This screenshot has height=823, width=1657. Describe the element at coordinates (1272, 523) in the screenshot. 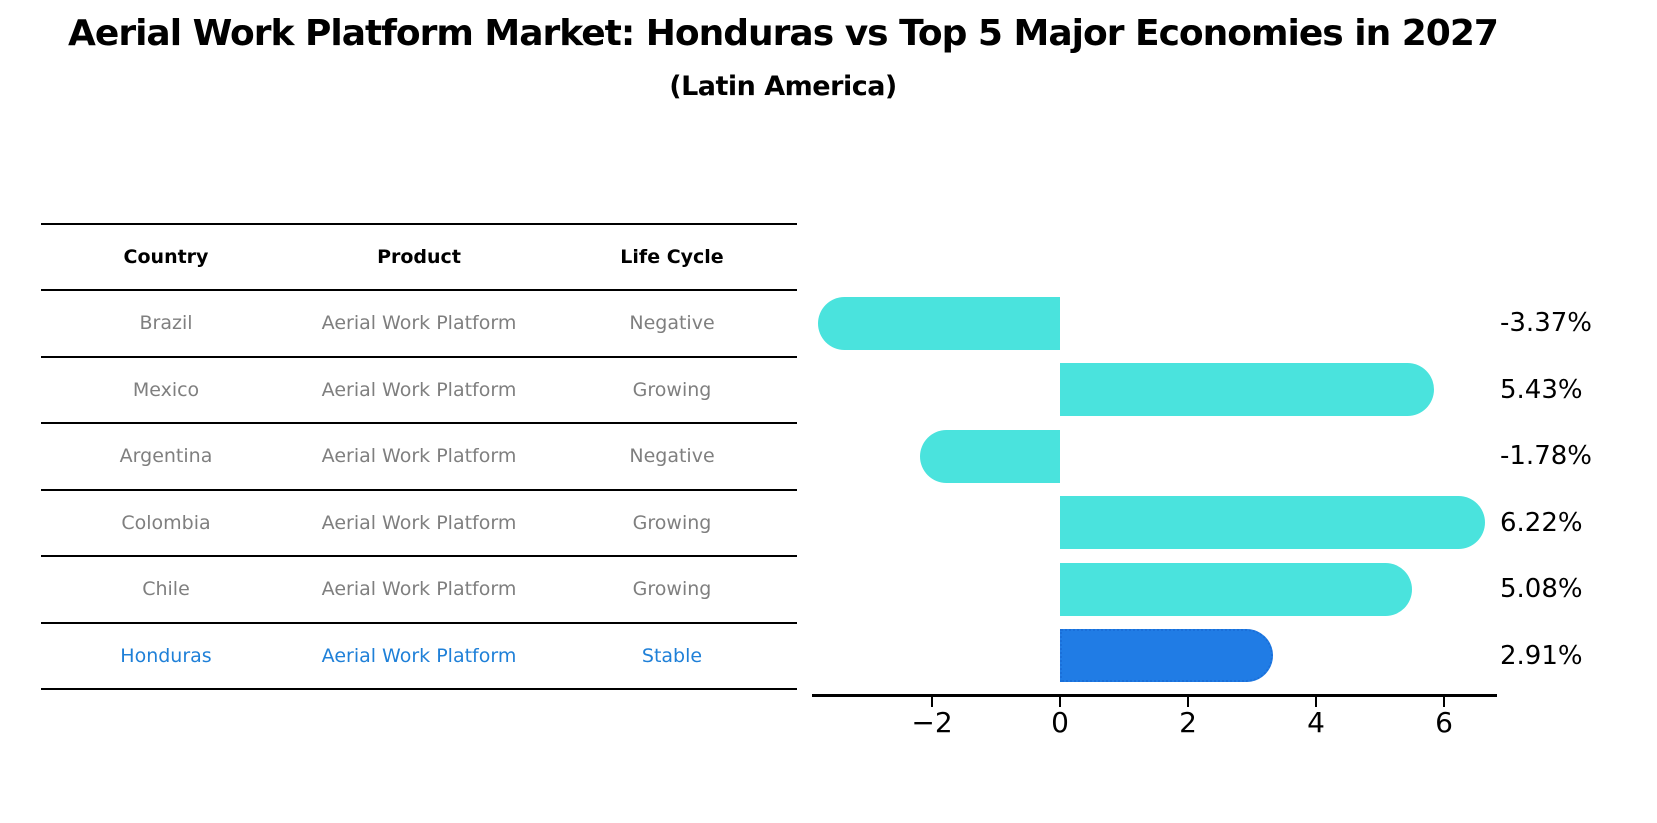

I see `bar-colombia` at that location.